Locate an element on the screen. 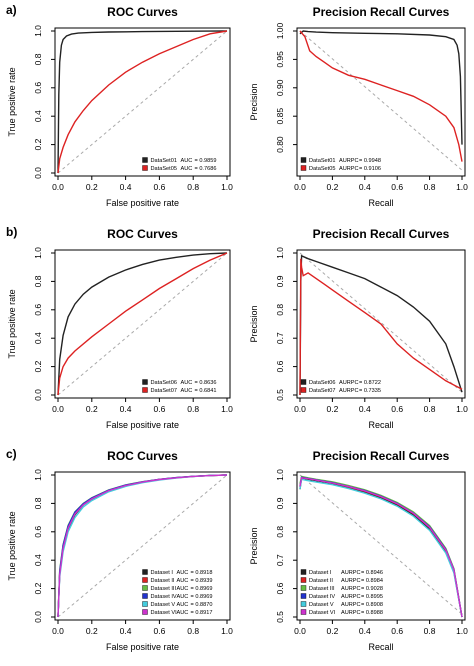 The width and height of the screenshot is (474, 666). y-tick-label: 0.4 is located at coordinates (38, 560).